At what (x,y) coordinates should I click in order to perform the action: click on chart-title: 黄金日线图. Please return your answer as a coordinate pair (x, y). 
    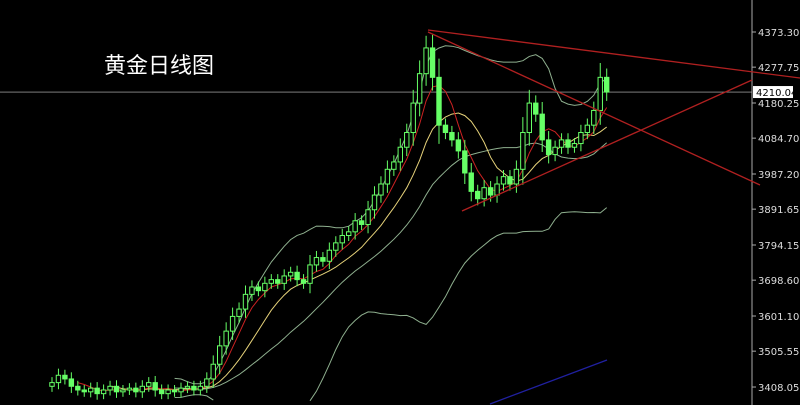
    Looking at the image, I should click on (159, 66).